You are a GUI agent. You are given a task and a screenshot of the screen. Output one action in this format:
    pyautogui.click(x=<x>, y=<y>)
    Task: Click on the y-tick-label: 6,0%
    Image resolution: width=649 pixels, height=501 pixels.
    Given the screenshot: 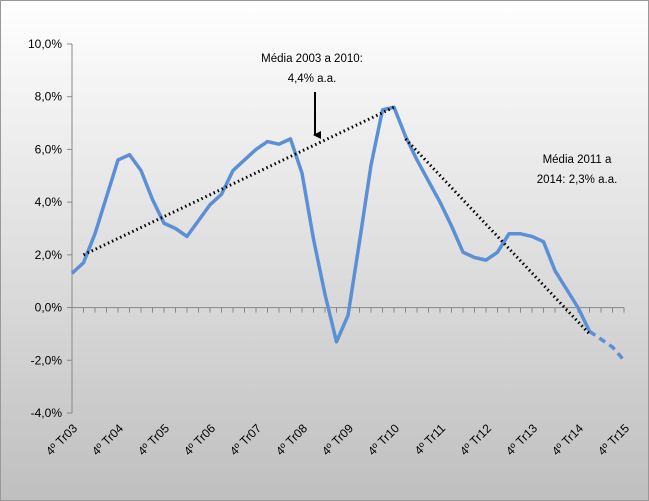 What is the action you would take?
    pyautogui.click(x=49, y=149)
    